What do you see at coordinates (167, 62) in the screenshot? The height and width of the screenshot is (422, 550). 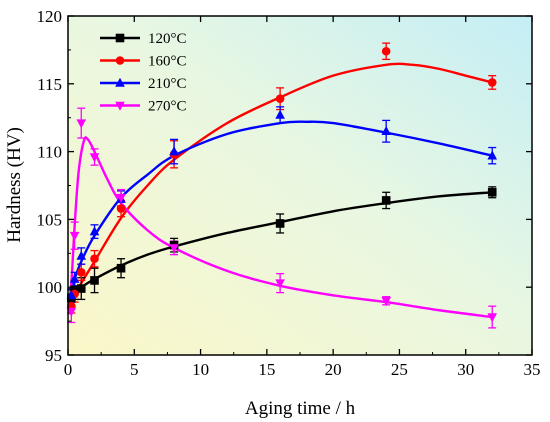 I see `legend-label: 160°C` at bounding box center [167, 62].